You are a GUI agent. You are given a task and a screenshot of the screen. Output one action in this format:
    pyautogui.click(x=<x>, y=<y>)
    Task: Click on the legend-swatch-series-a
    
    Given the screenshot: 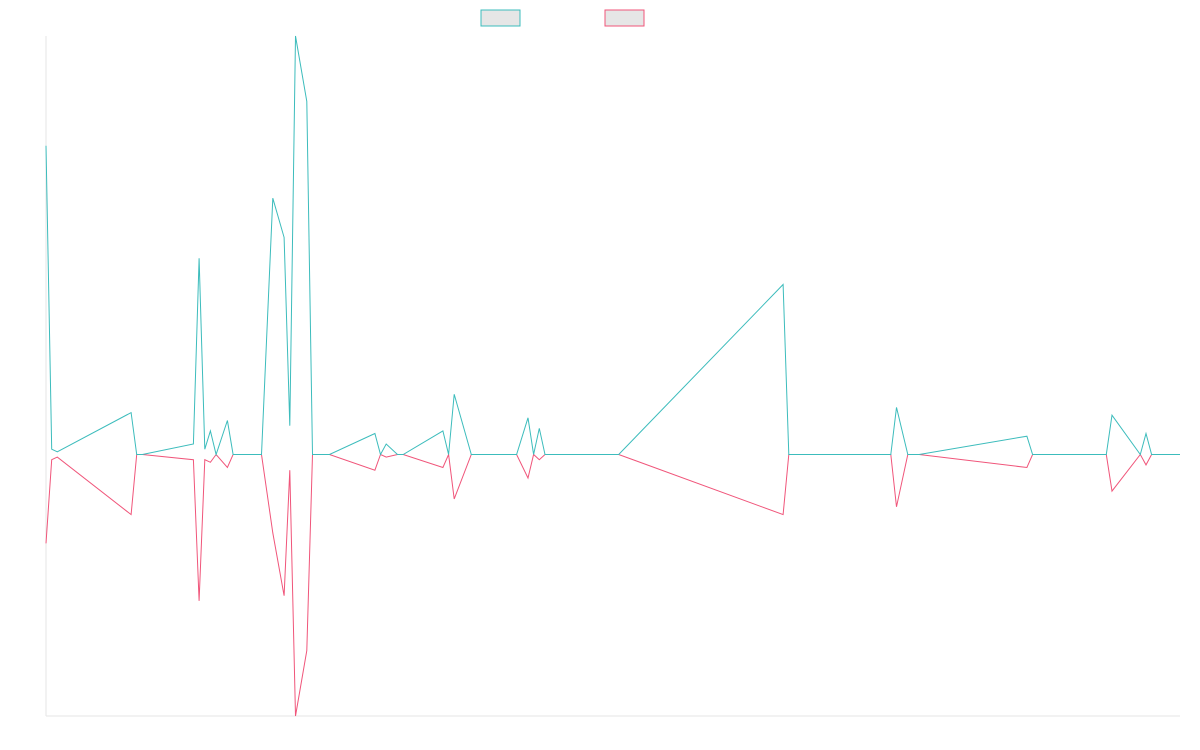 What is the action you would take?
    pyautogui.click(x=500, y=18)
    